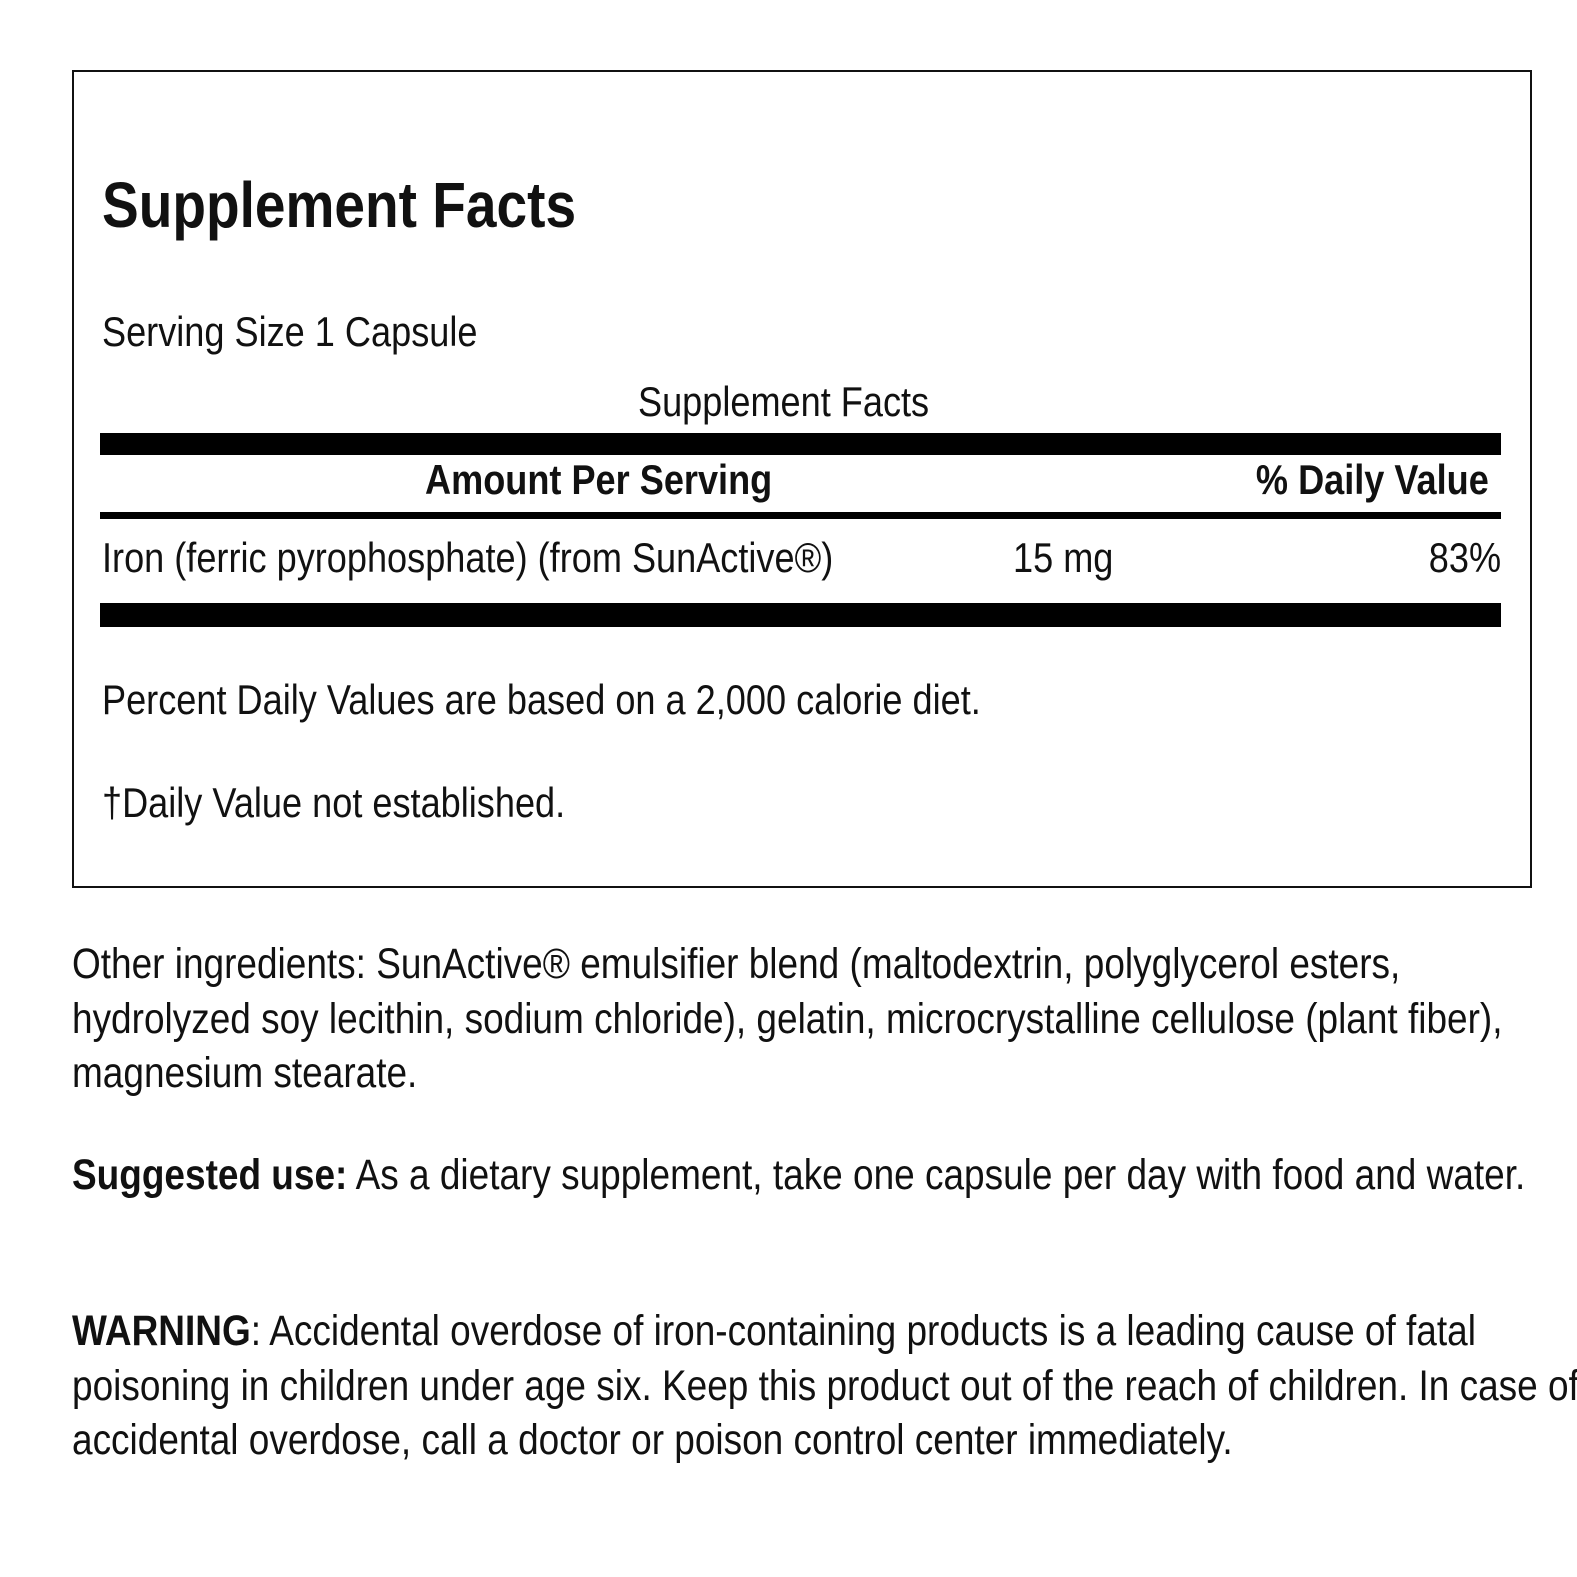  What do you see at coordinates (800, 615) in the screenshot?
I see `thick-divider-bottom` at bounding box center [800, 615].